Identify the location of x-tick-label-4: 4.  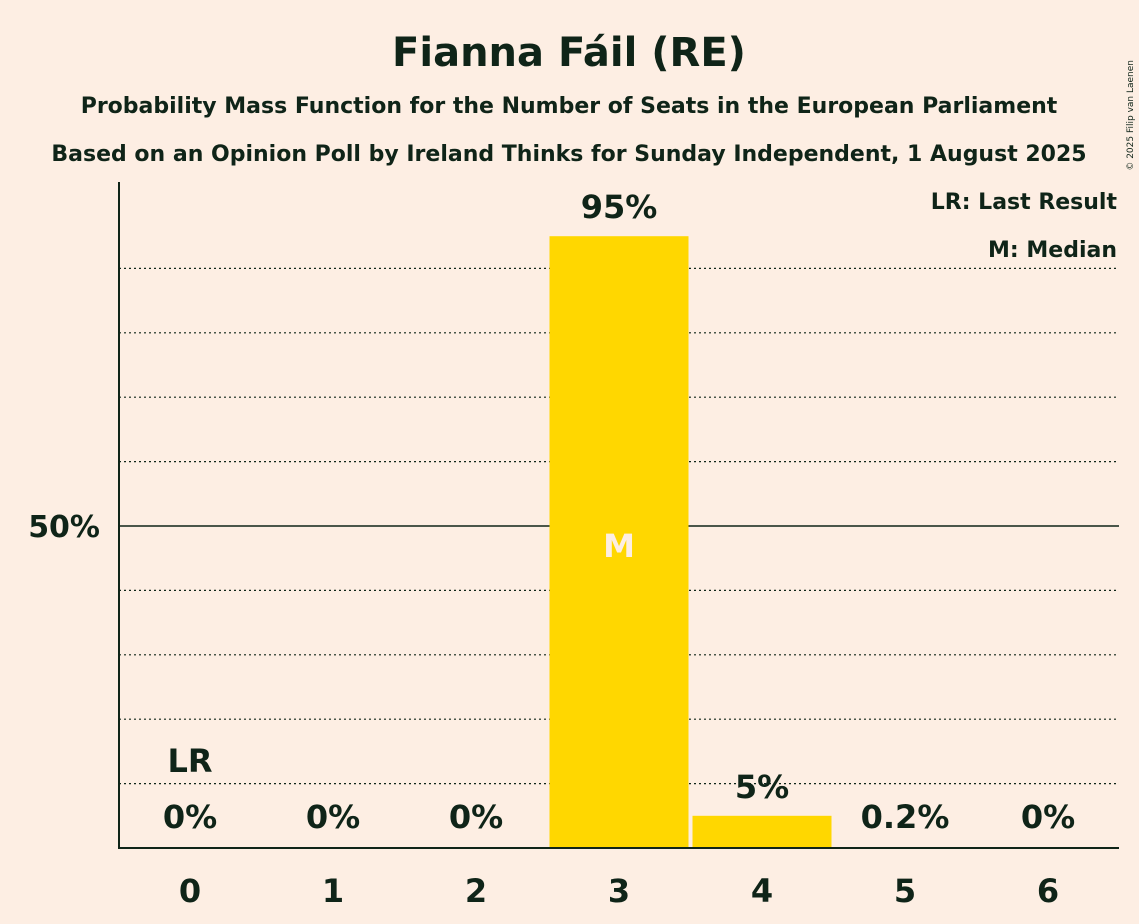
(762, 891).